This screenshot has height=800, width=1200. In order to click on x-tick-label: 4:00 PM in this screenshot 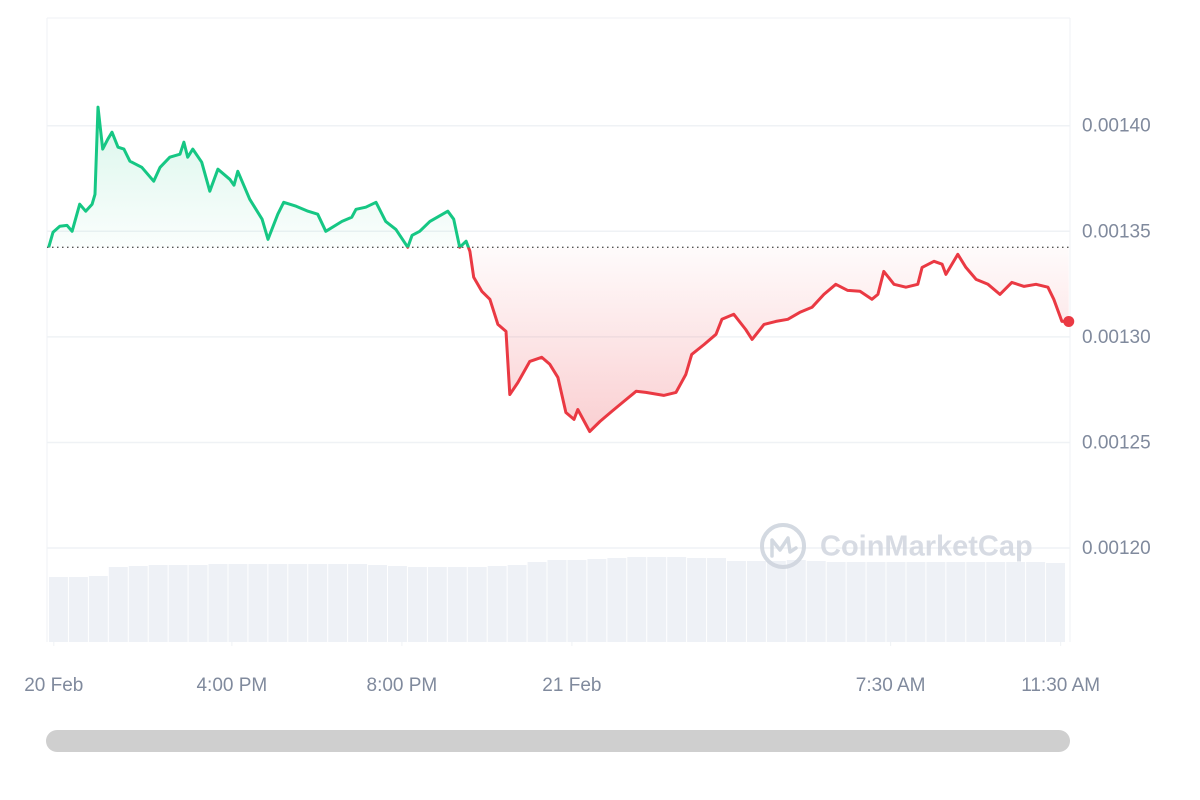, I will do `click(231, 685)`.